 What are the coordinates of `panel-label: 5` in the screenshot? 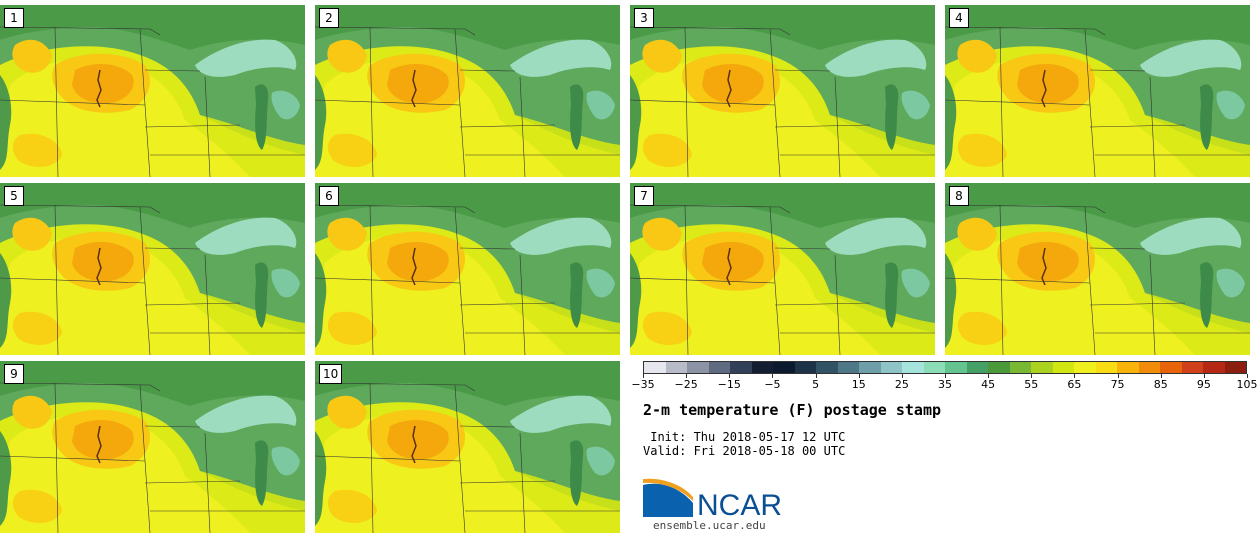 It's located at (14, 196).